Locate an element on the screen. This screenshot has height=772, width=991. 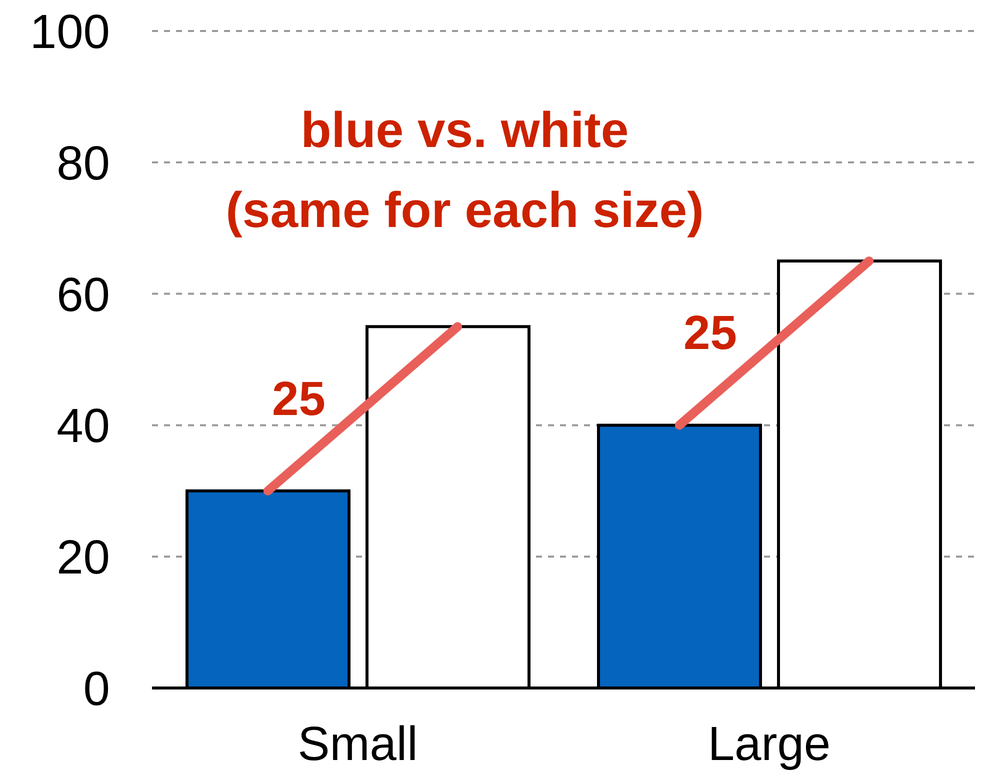
x-tick-label: Large is located at coordinates (769, 745).